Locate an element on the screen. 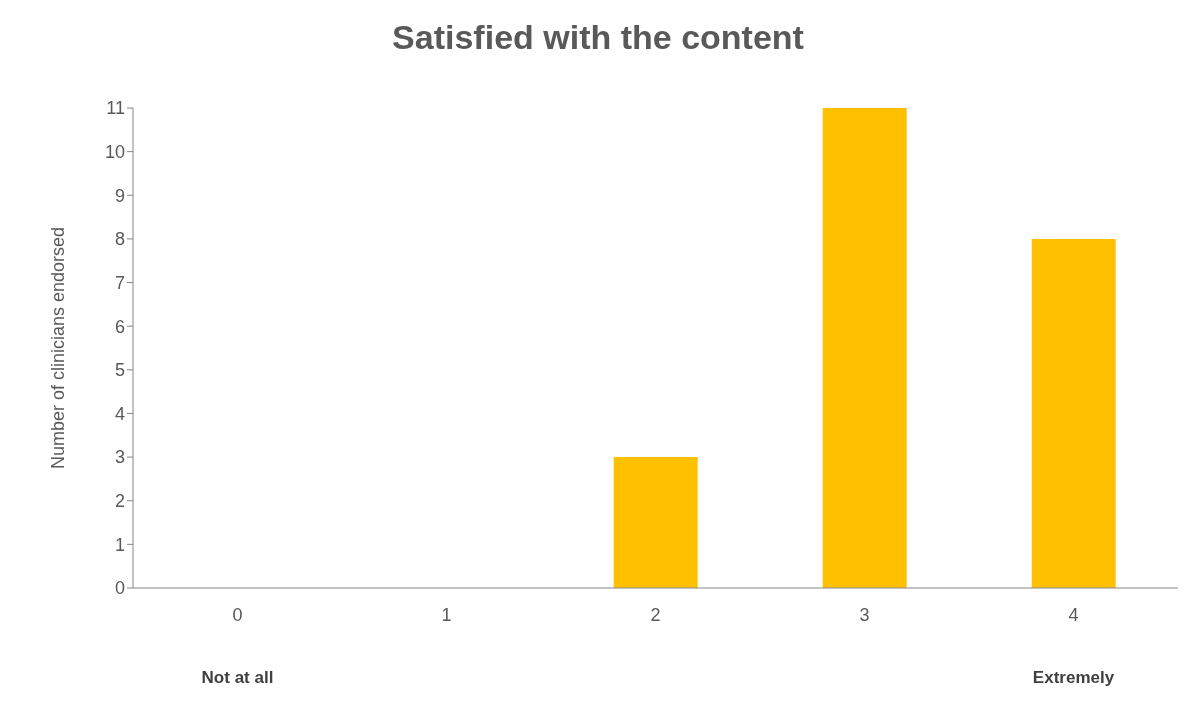 The width and height of the screenshot is (1196, 703). y-tick-label: 8 is located at coordinates (119, 239).